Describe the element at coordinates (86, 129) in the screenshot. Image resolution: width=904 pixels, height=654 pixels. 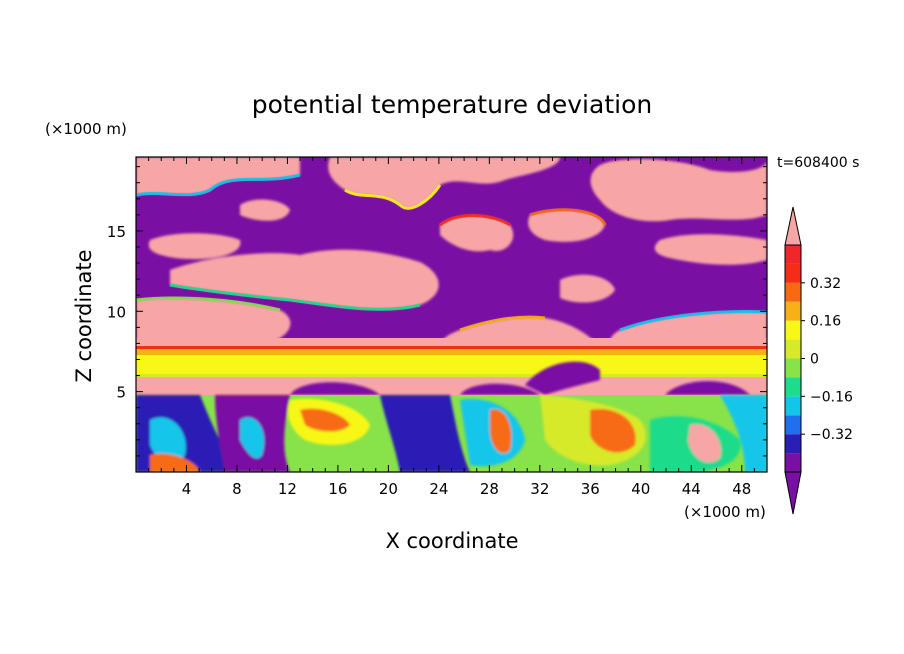
I see `y-unit-label: (×1000 m)` at that location.